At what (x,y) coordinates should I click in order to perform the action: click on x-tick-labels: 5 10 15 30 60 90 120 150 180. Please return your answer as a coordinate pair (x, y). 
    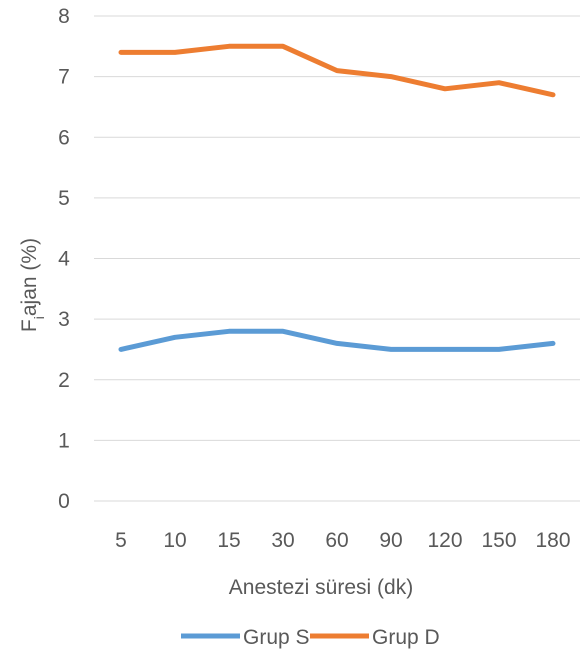
    Looking at the image, I should click on (342, 540).